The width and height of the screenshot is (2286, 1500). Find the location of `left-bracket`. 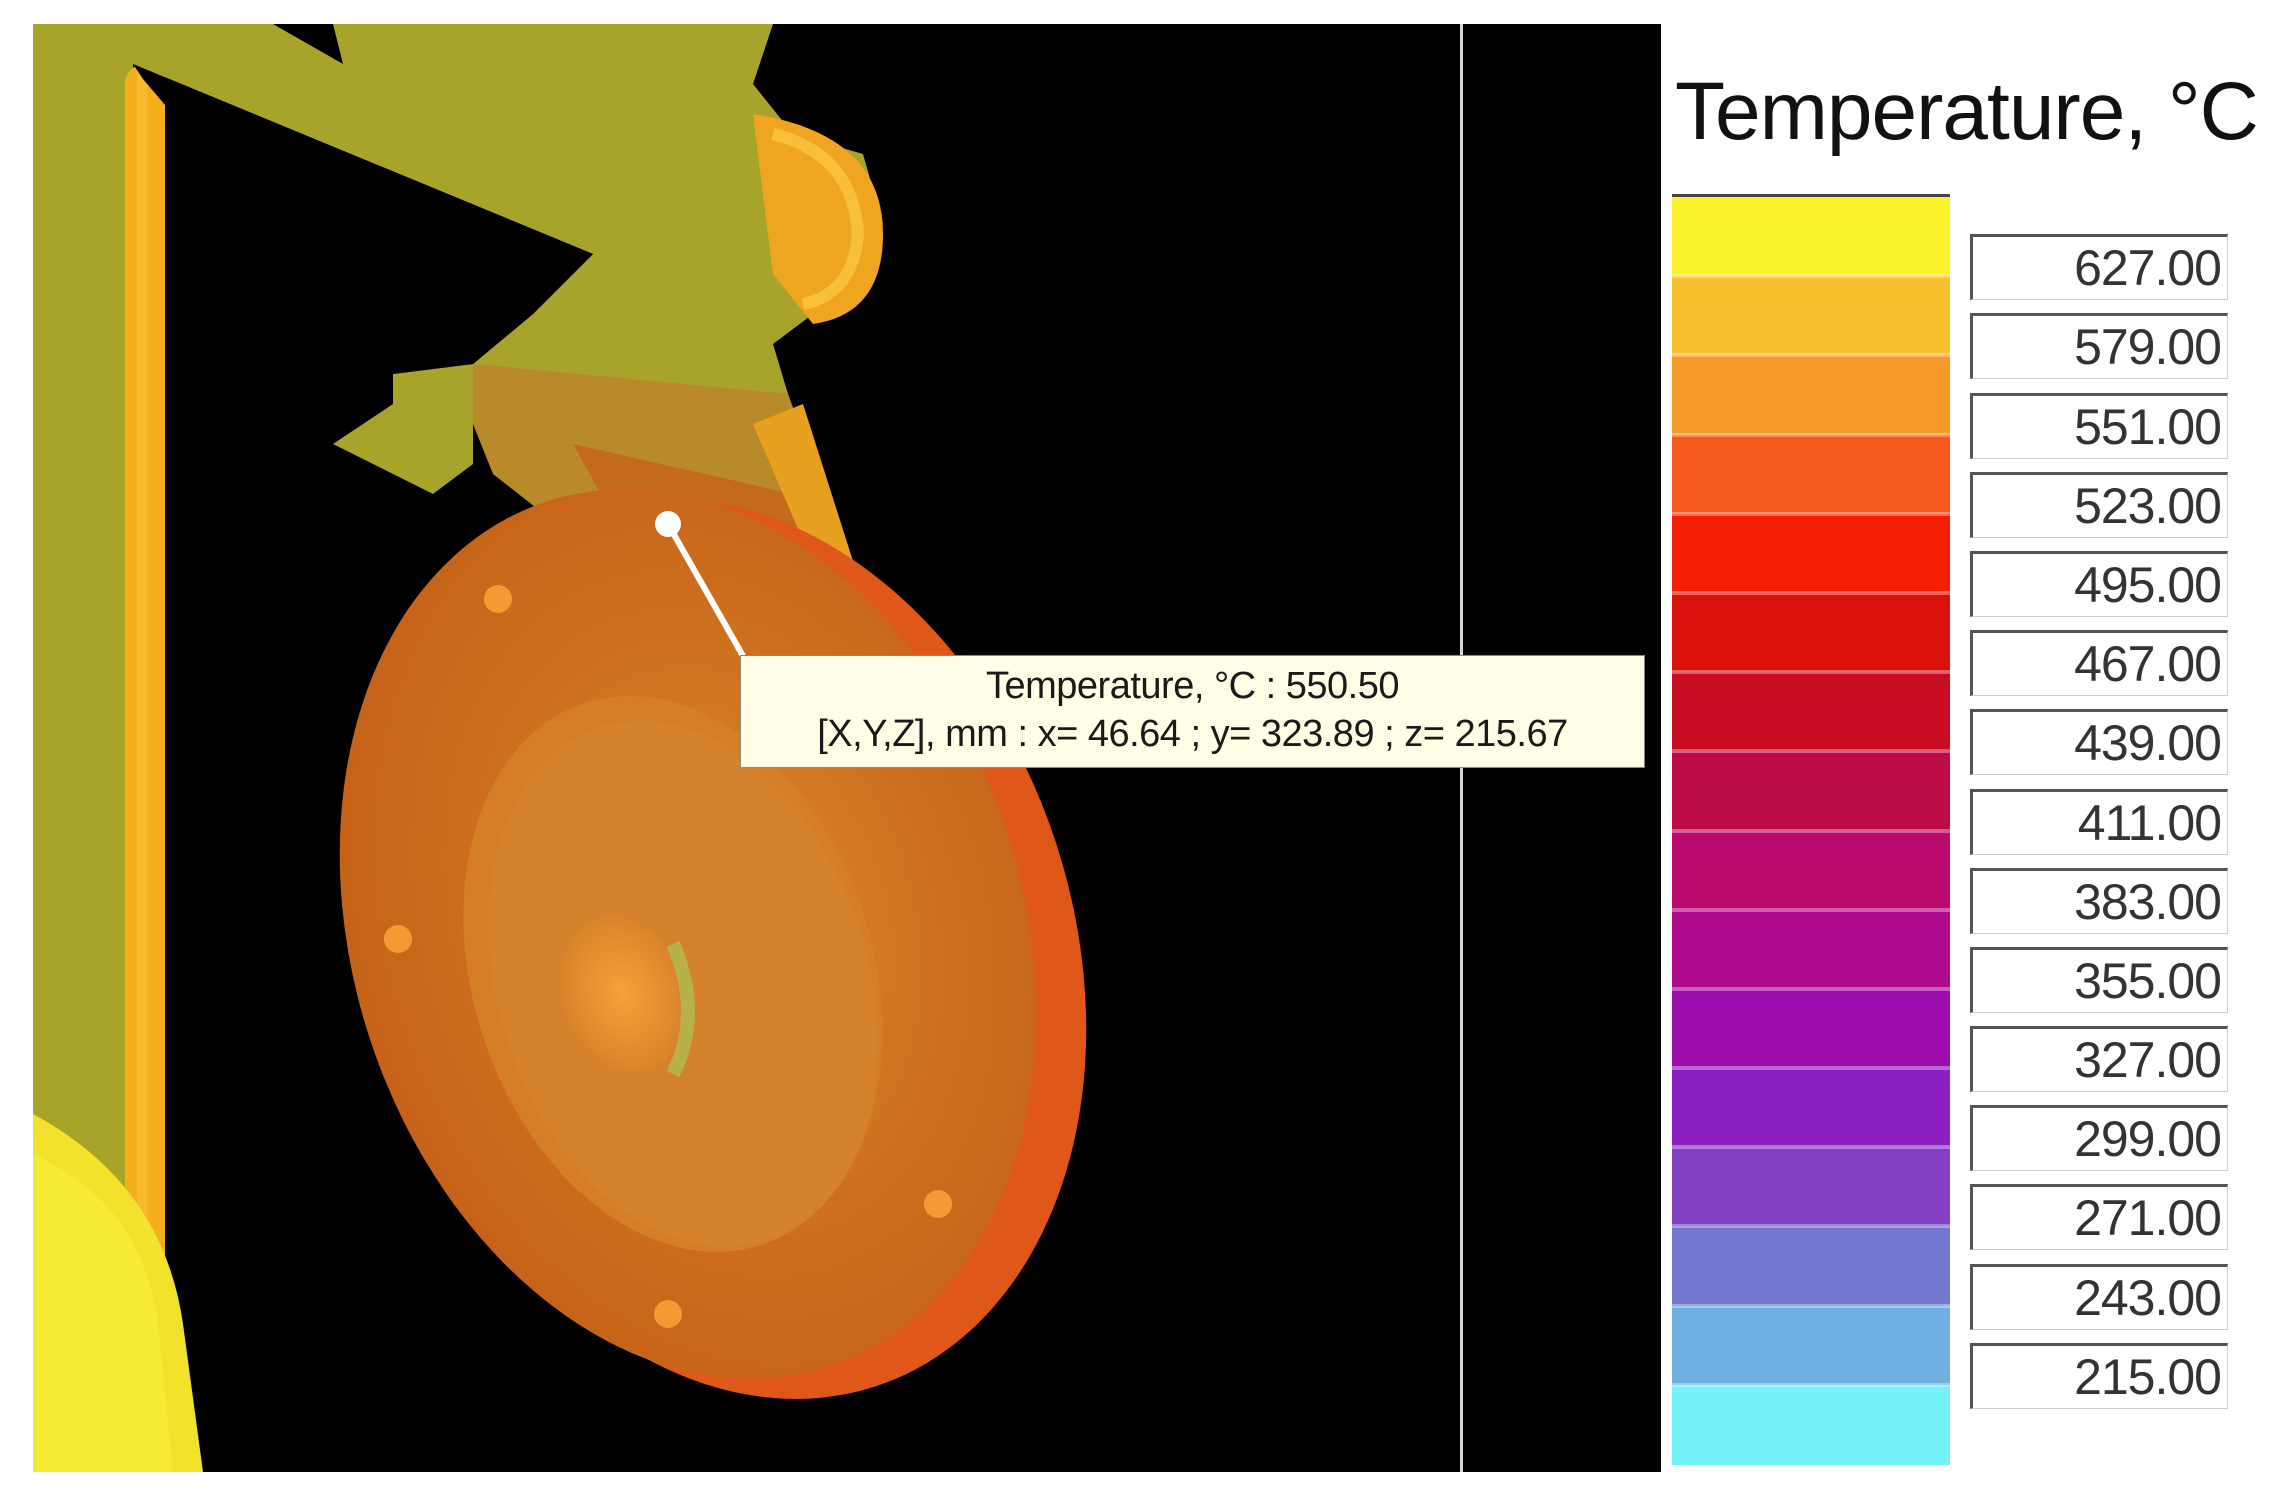

left-bracket is located at coordinates (188, 748).